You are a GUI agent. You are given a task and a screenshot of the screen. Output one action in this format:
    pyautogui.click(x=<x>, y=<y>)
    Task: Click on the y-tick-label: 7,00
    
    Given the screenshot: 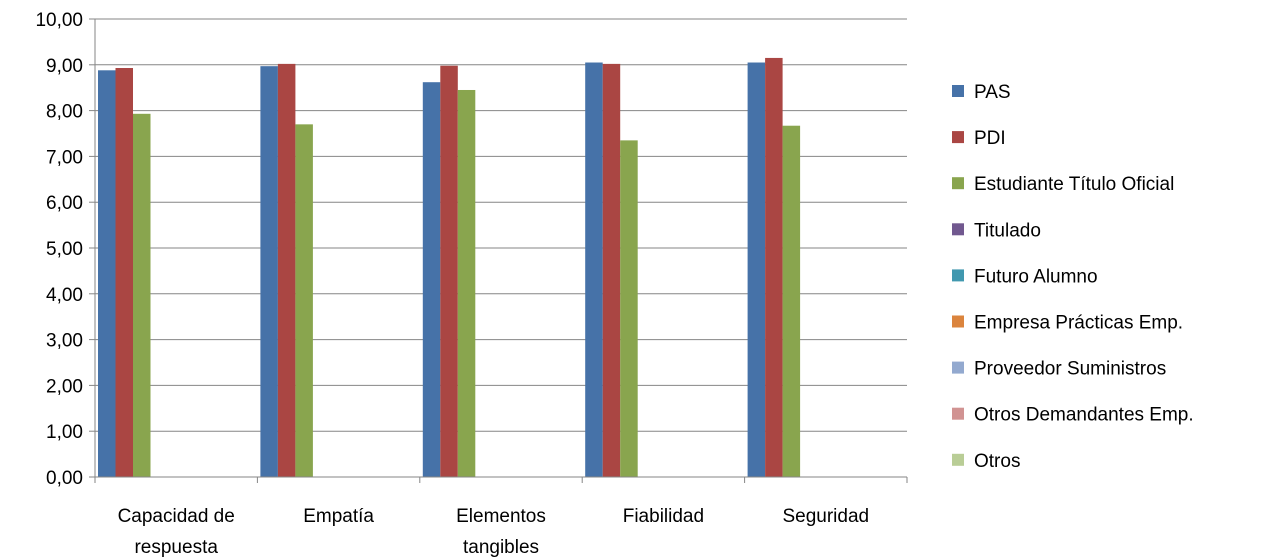 What is the action you would take?
    pyautogui.click(x=64, y=157)
    